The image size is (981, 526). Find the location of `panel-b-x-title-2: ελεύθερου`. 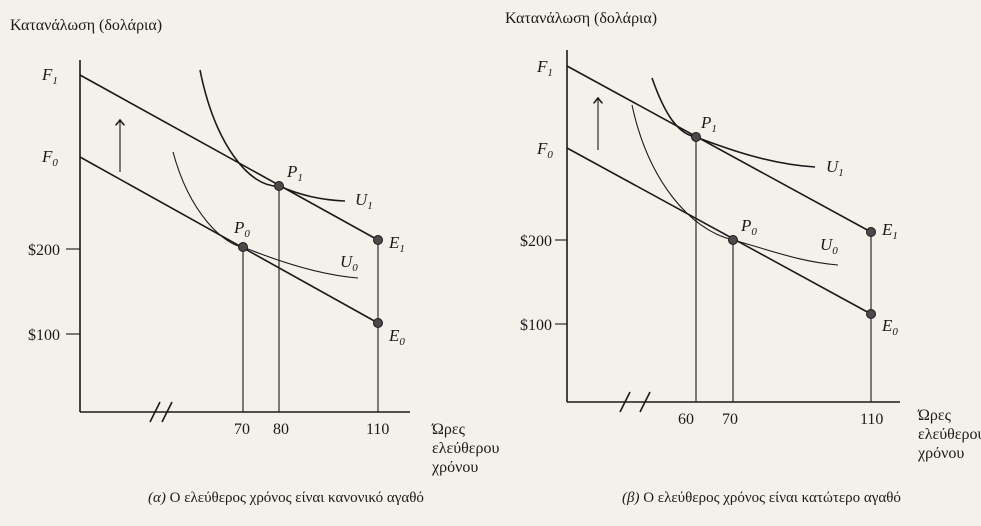

panel-b-x-title-2: ελεύθερου is located at coordinates (949, 434).